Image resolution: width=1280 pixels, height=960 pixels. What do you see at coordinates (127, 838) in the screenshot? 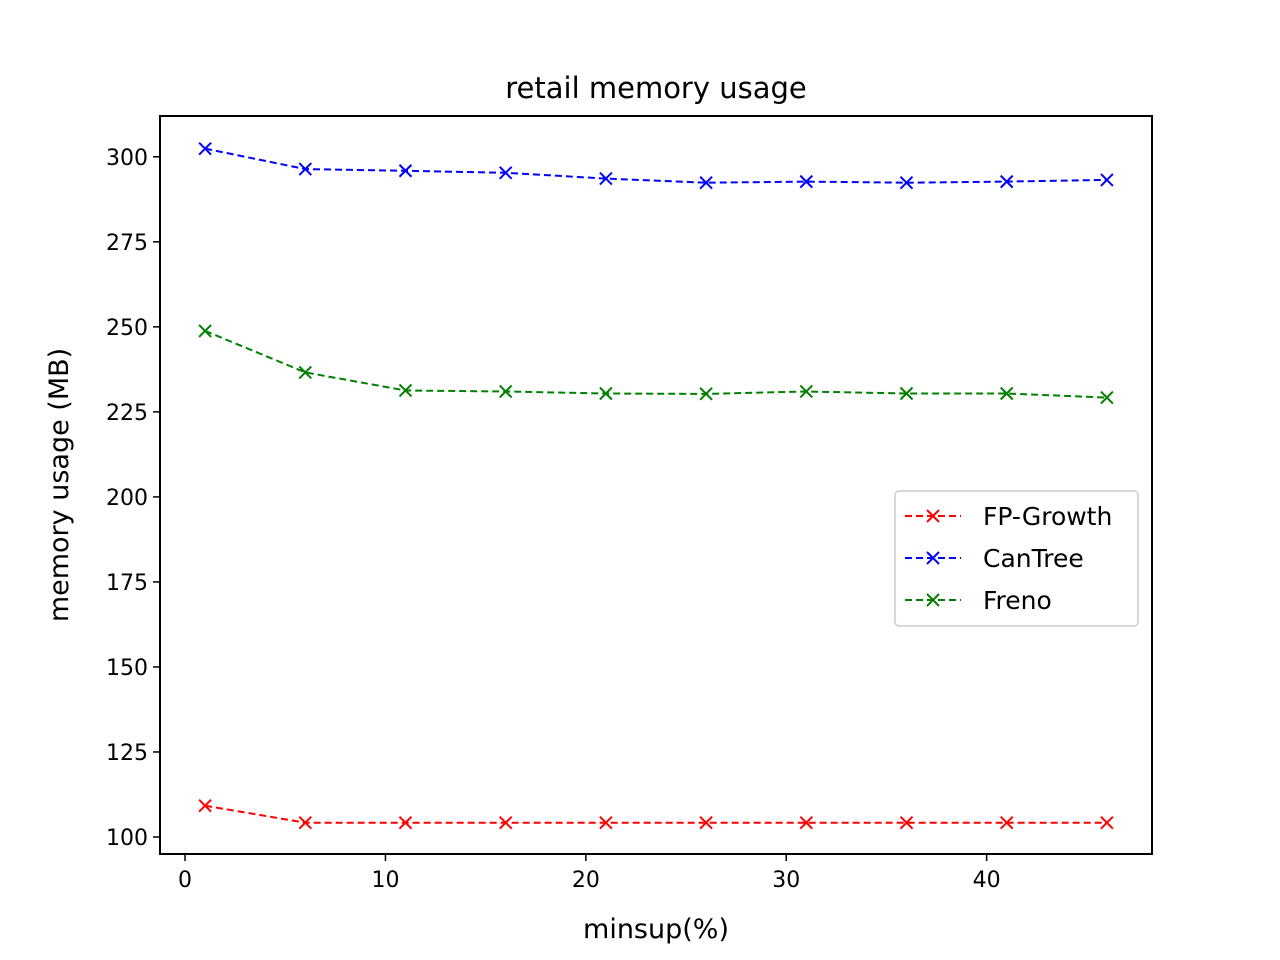
I see `y-tick-label: 100` at bounding box center [127, 838].